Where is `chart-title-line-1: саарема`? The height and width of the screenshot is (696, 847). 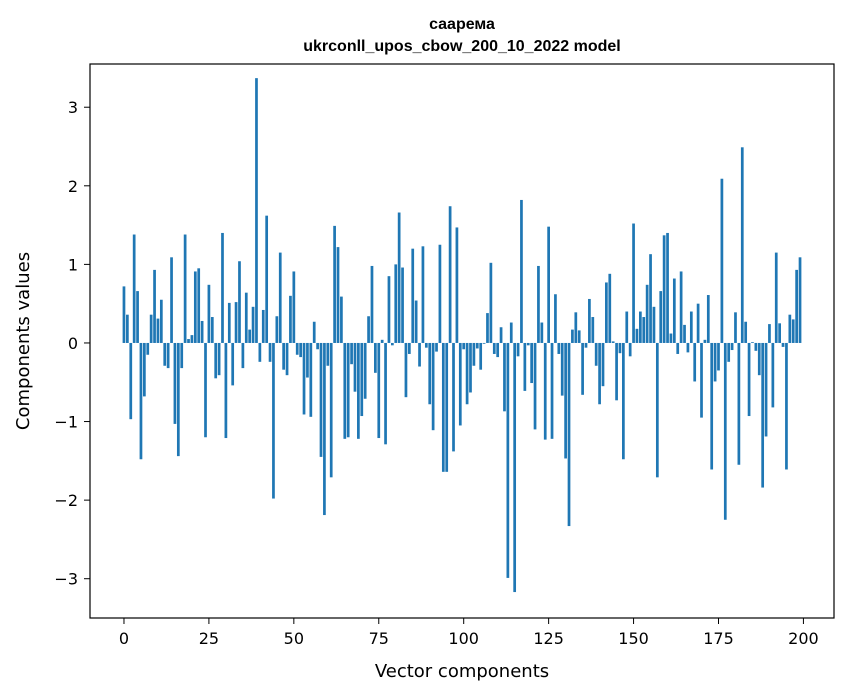
chart-title-line-1: саарема is located at coordinates (462, 24).